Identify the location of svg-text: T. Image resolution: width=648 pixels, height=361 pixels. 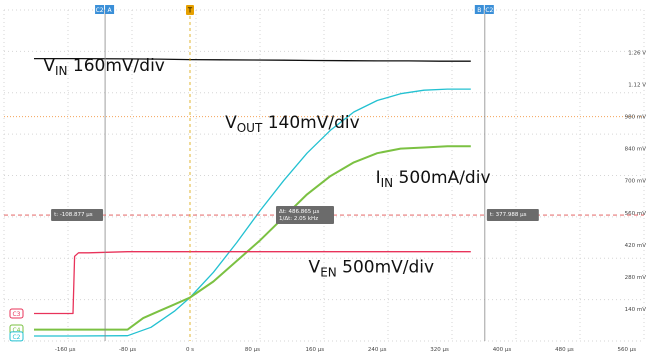
(190, 11).